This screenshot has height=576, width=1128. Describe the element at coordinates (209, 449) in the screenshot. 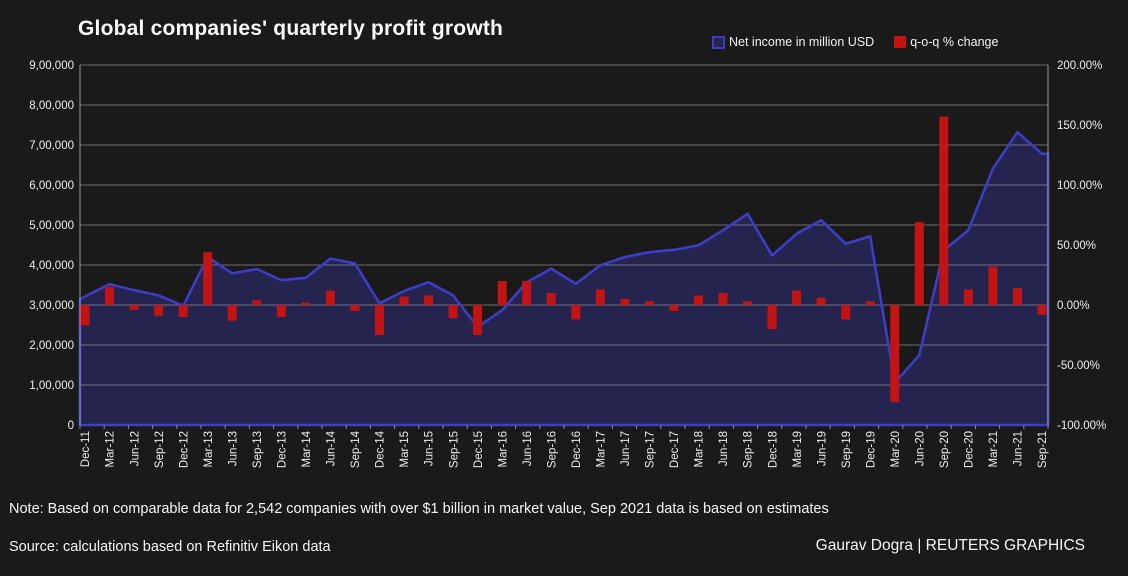

I see `x-axis-label: Mar-13` at that location.